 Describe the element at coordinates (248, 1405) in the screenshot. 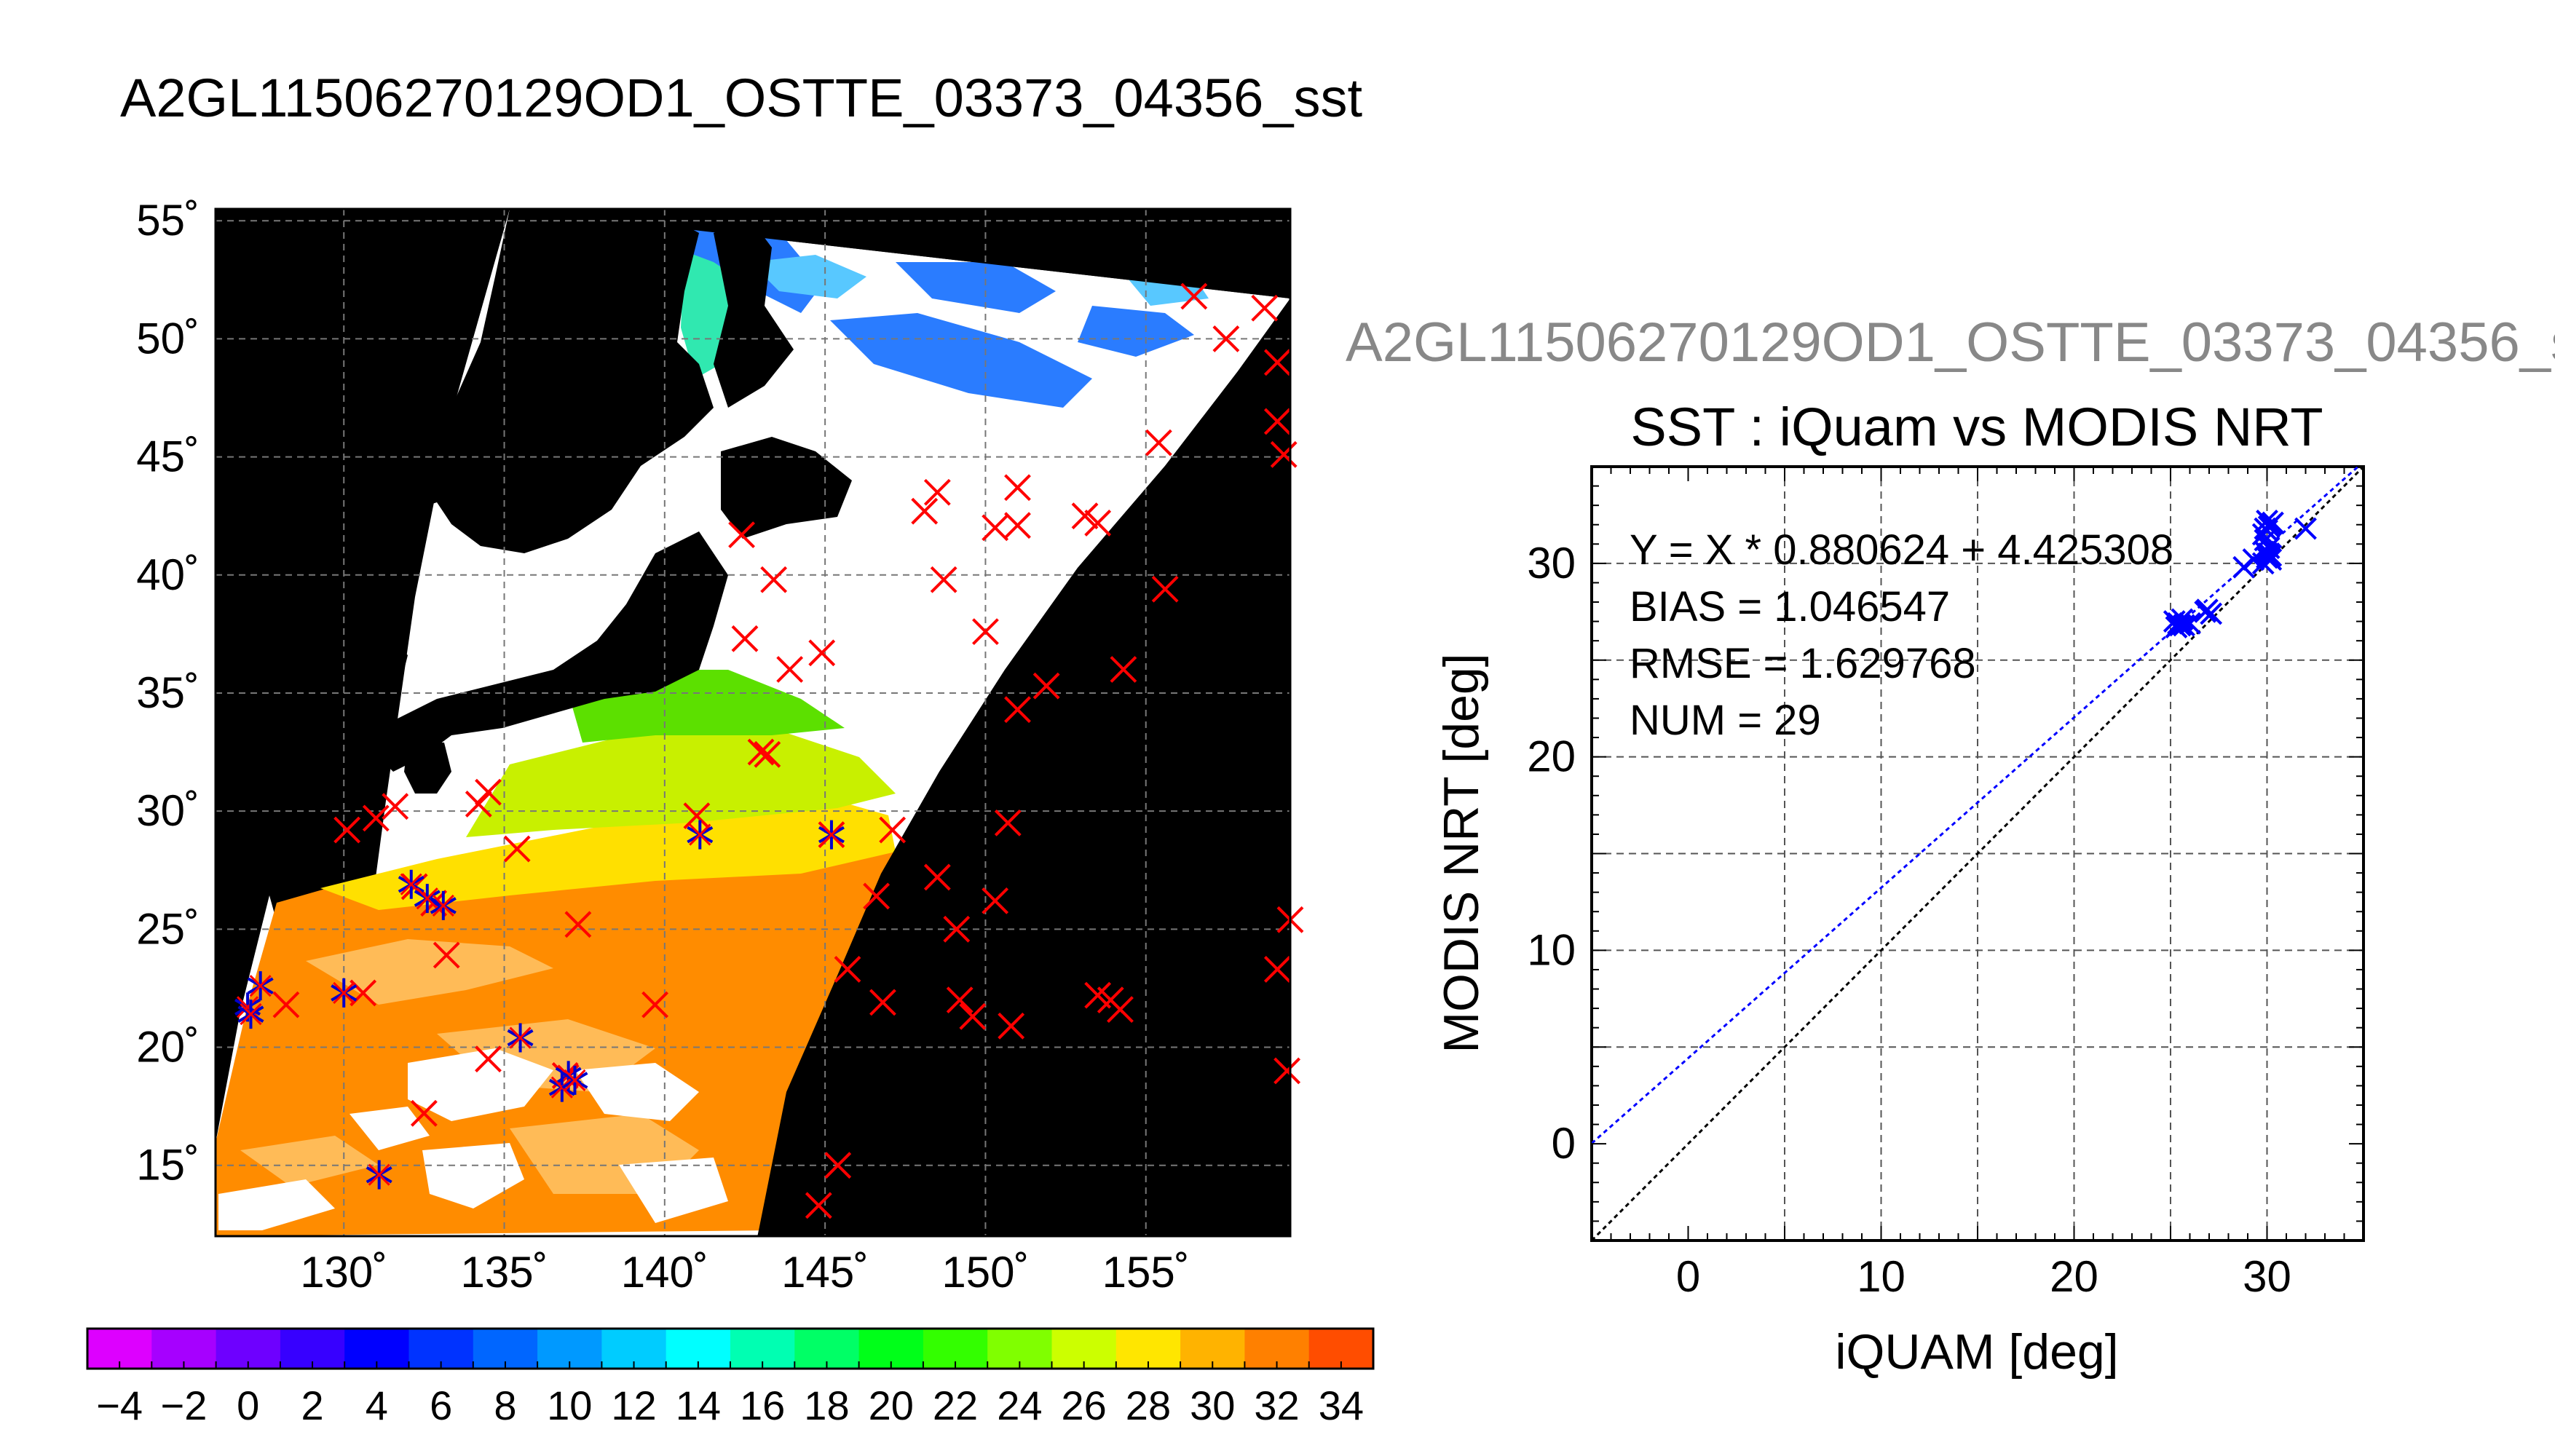

I see `colorbar-tick-label: 0` at that location.